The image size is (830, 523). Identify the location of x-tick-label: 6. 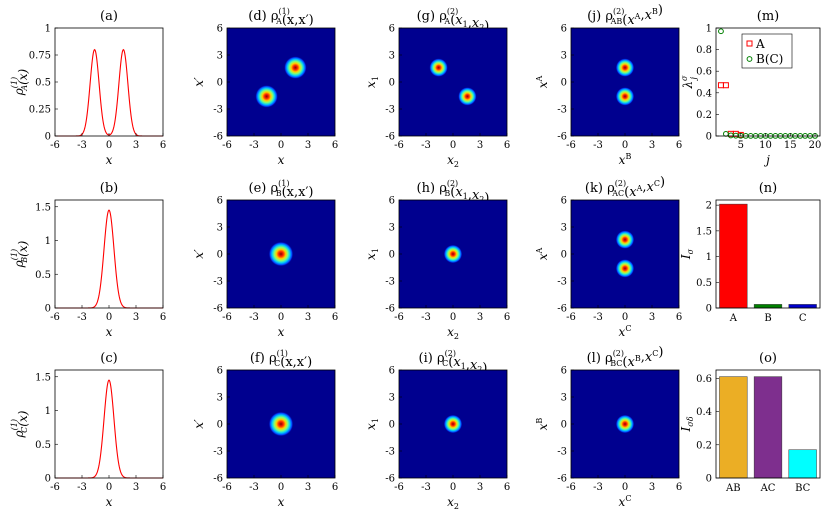
(335, 145).